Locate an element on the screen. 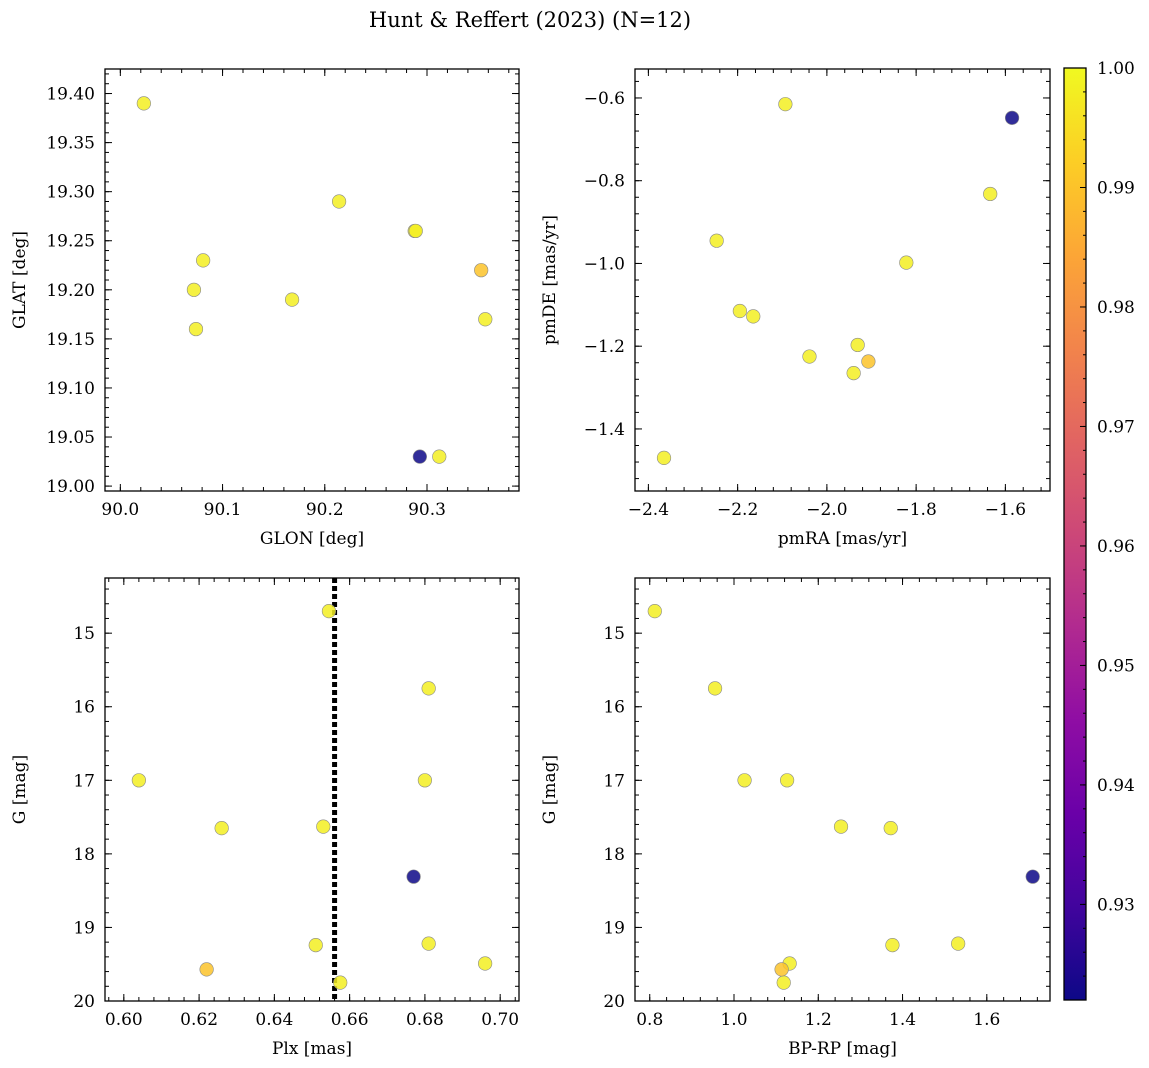 Image resolution: width=1149 pixels, height=1068 pixels. y-tick-label: 19.15 is located at coordinates (70, 340).